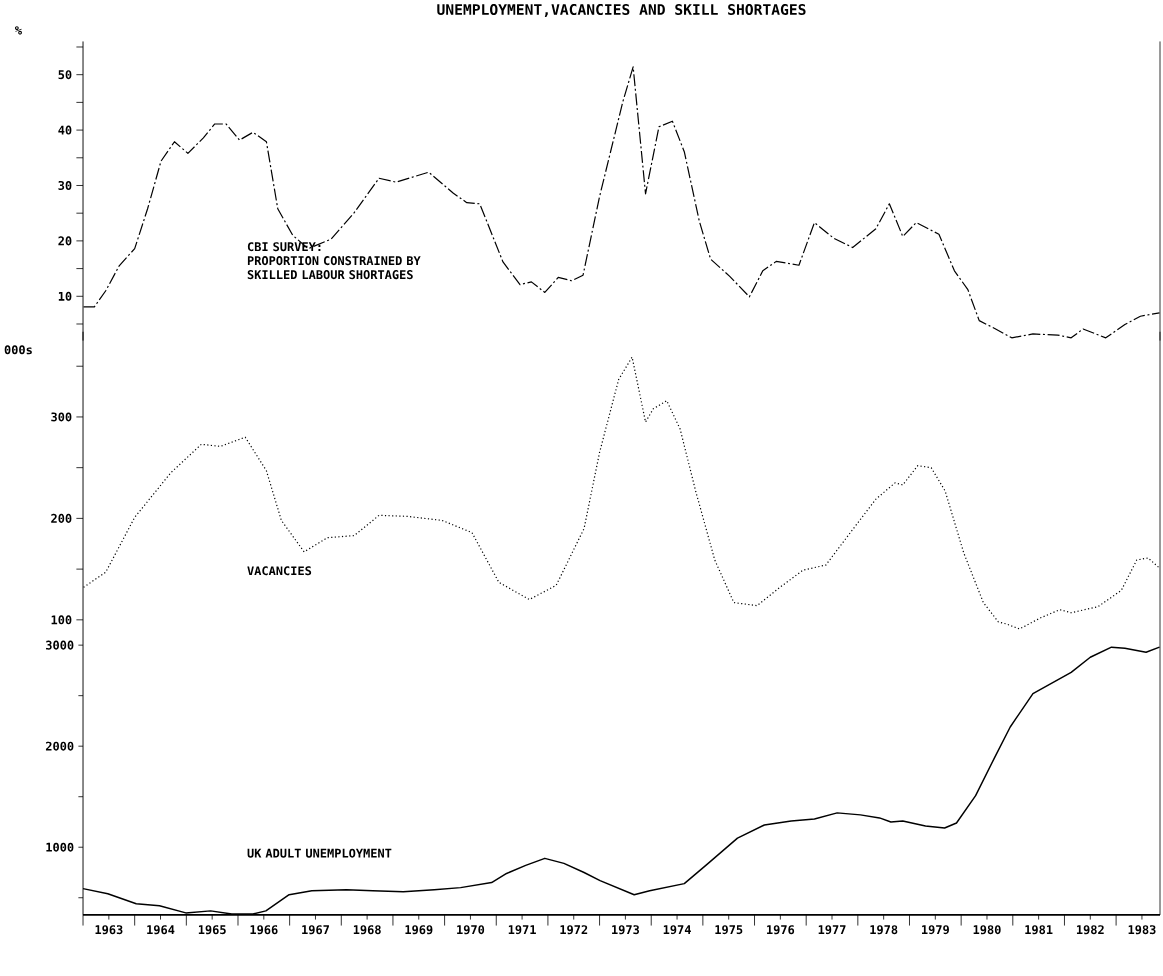 Image resolution: width=1163 pixels, height=976 pixels. Describe the element at coordinates (522, 930) in the screenshot. I see `x-tick-label: 1971` at that location.